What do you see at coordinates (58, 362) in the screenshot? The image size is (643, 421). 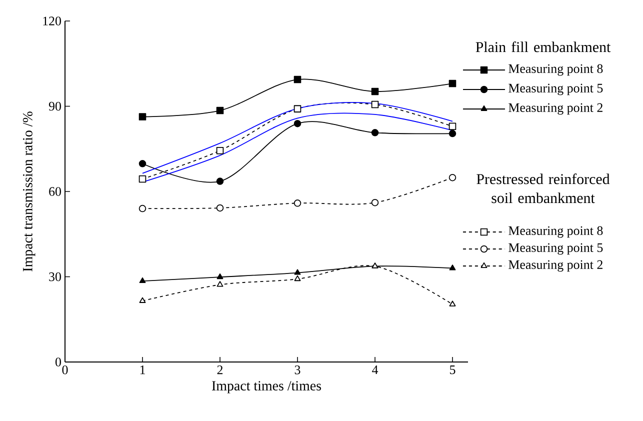 I see `y-tick-label: 0` at bounding box center [58, 362].